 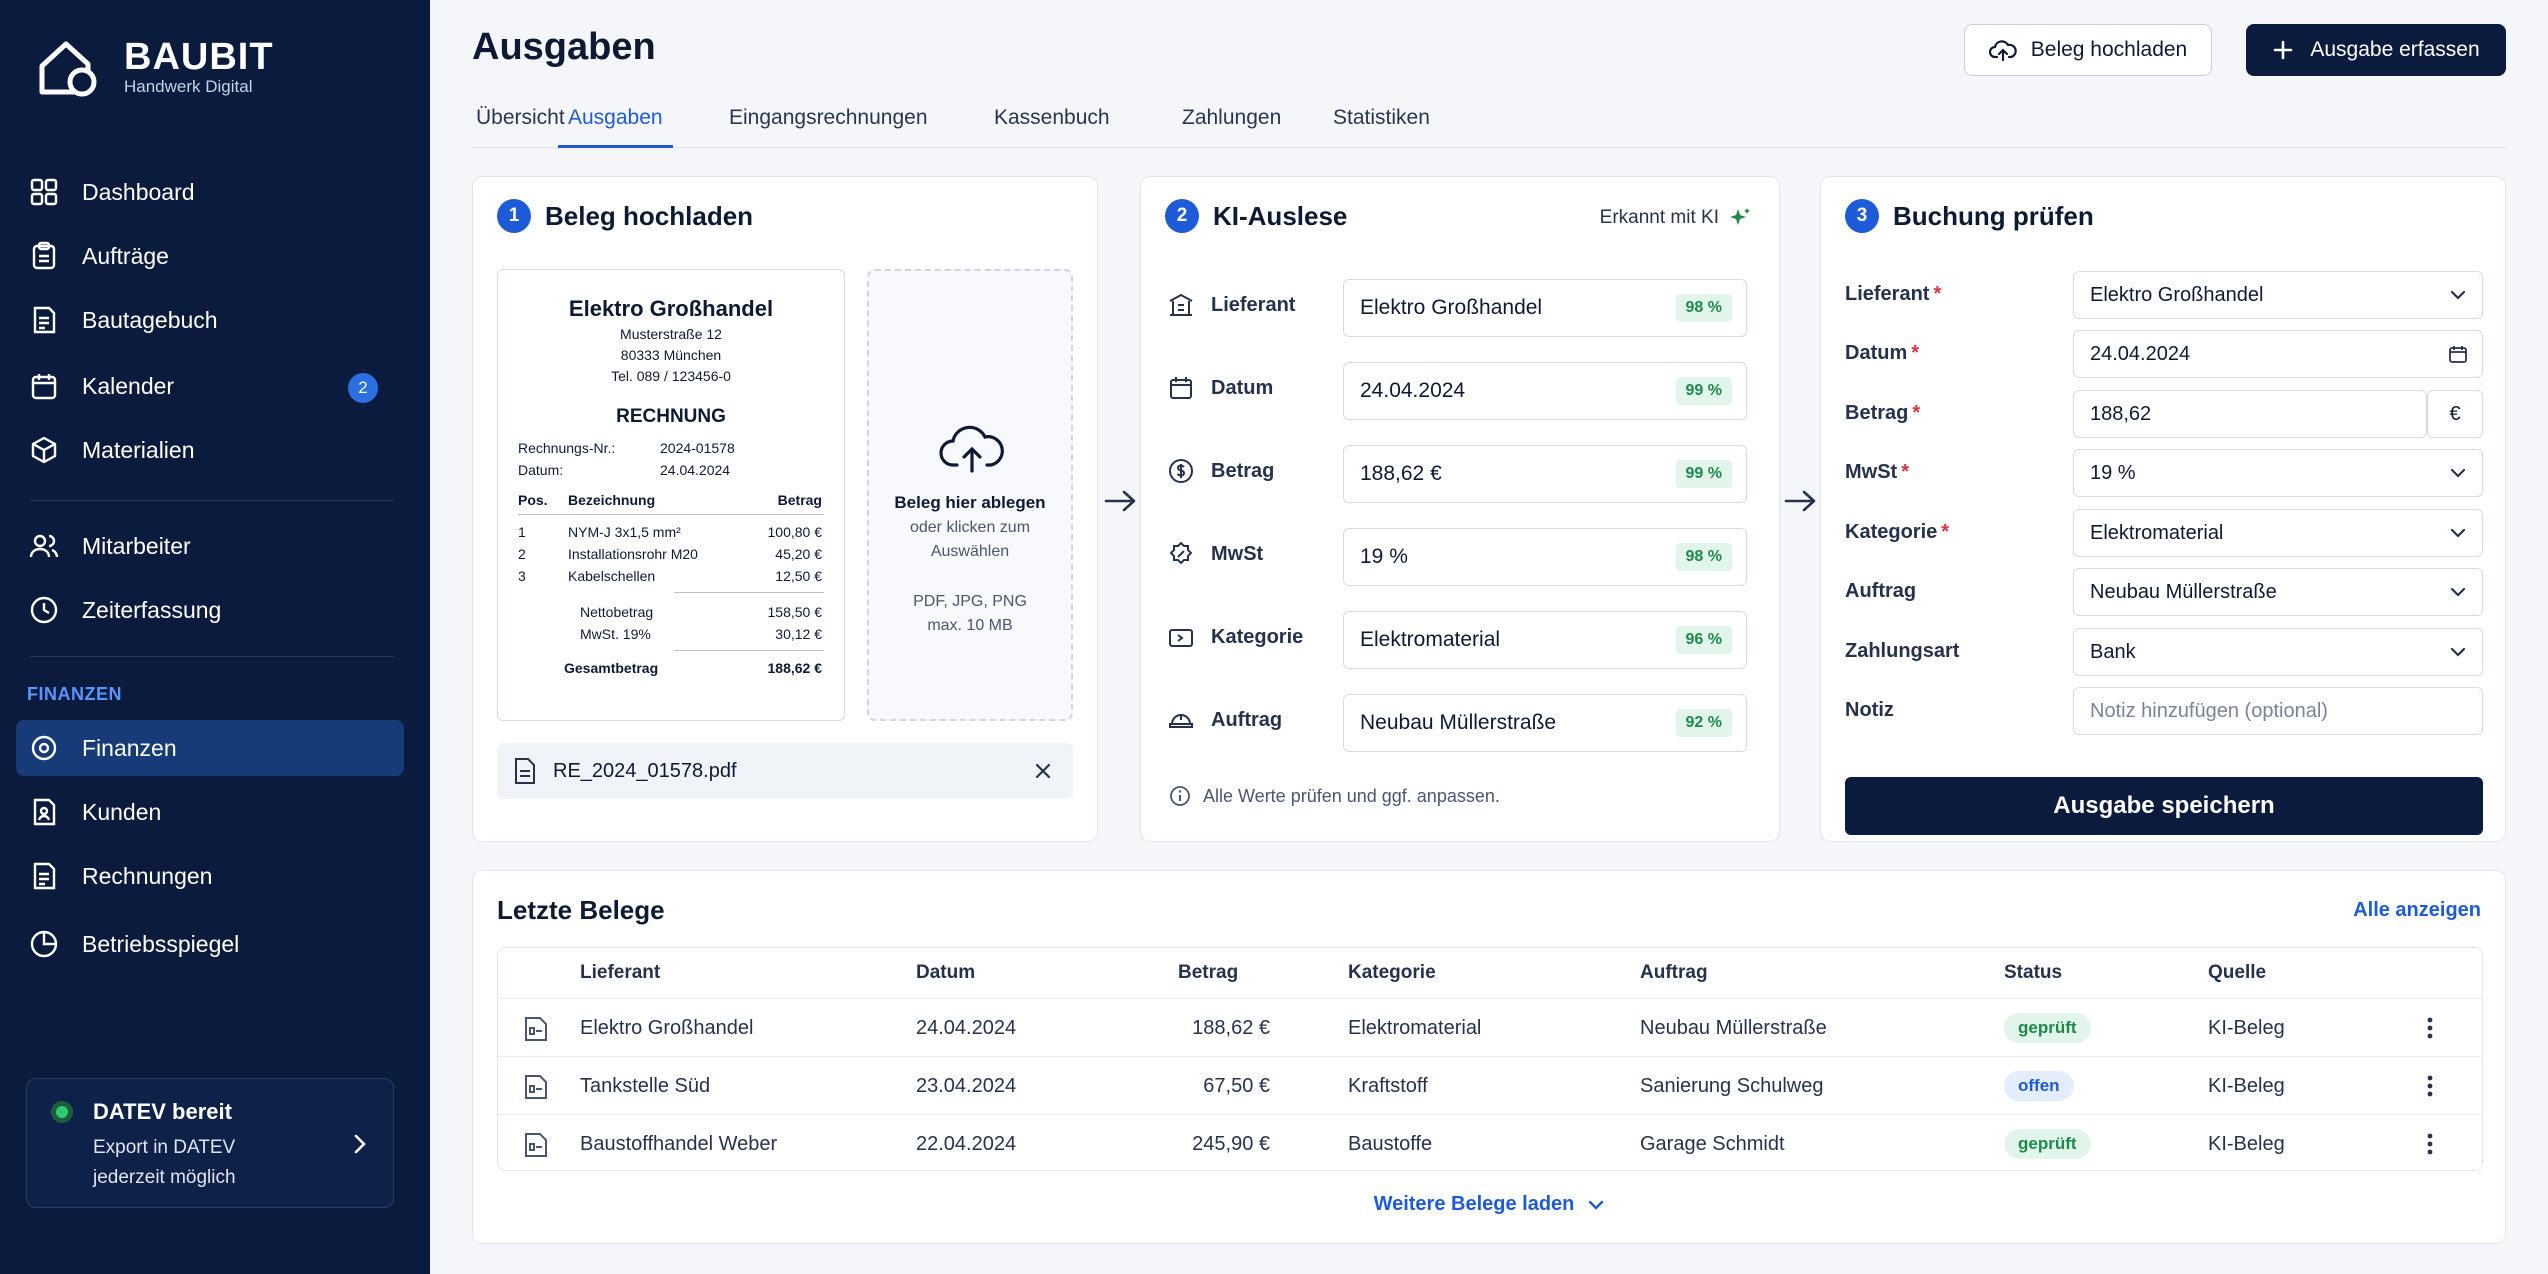 I want to click on step-header: 2 KI-Auslese, so click(x=1256, y=216).